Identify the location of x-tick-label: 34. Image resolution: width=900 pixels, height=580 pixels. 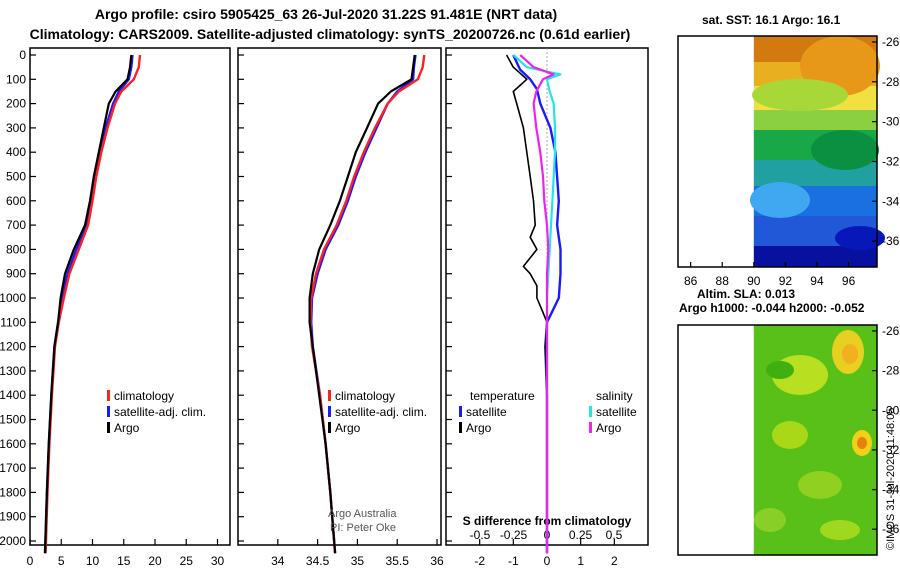
(278, 561).